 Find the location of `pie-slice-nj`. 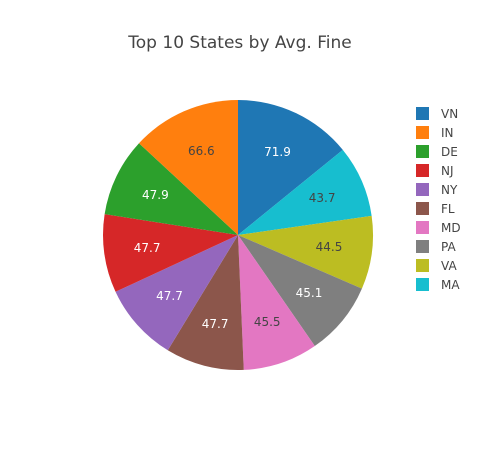

pie-slice-nj is located at coordinates (170, 253).